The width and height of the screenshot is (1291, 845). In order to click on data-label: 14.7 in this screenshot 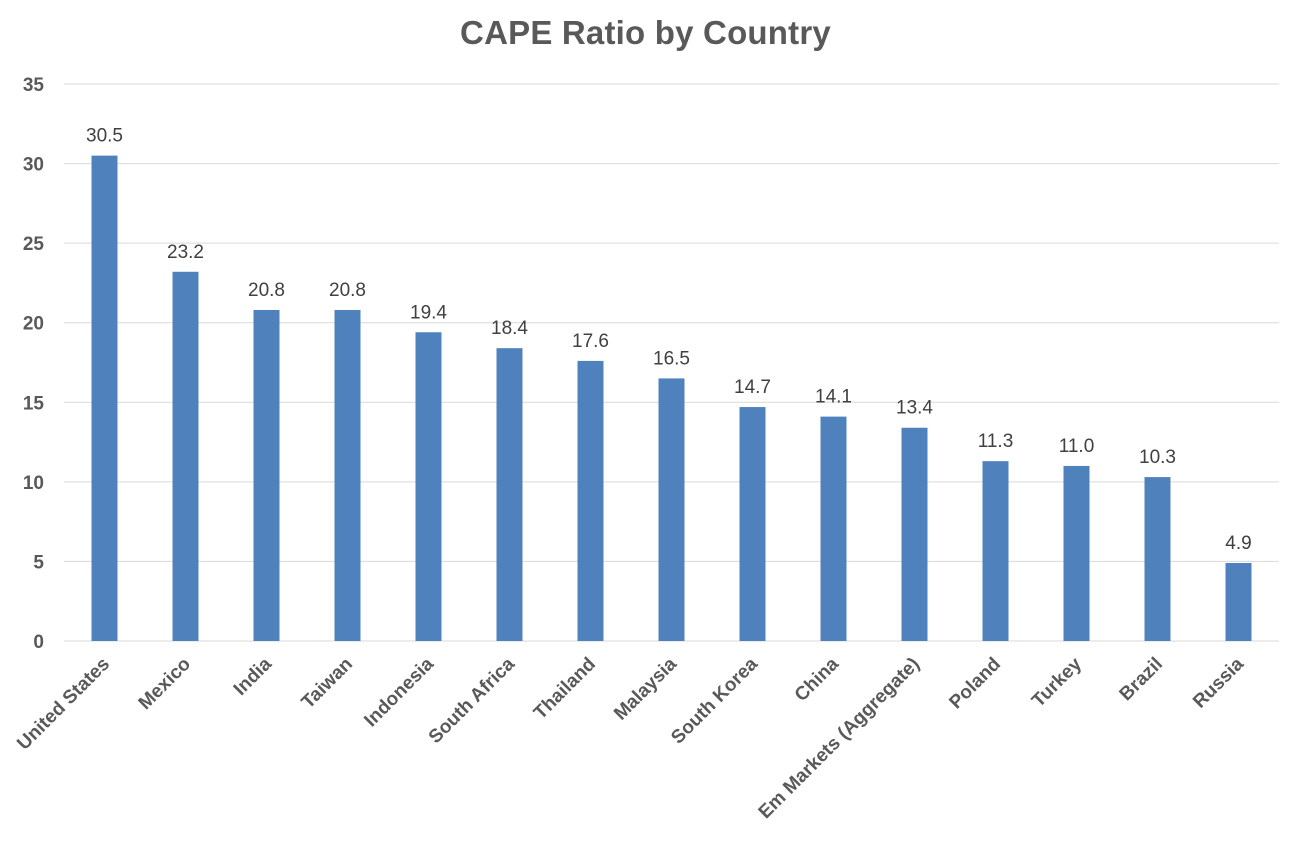, I will do `click(752, 387)`.